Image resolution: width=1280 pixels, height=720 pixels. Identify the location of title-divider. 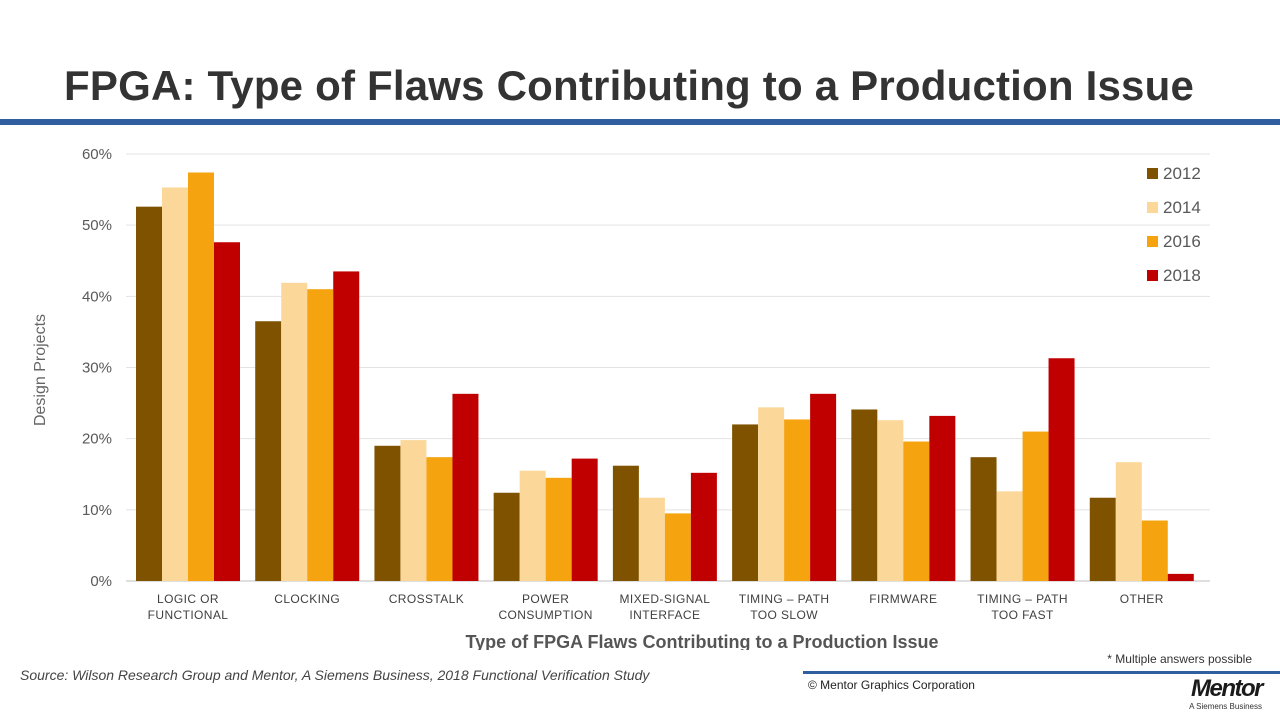
(640, 122).